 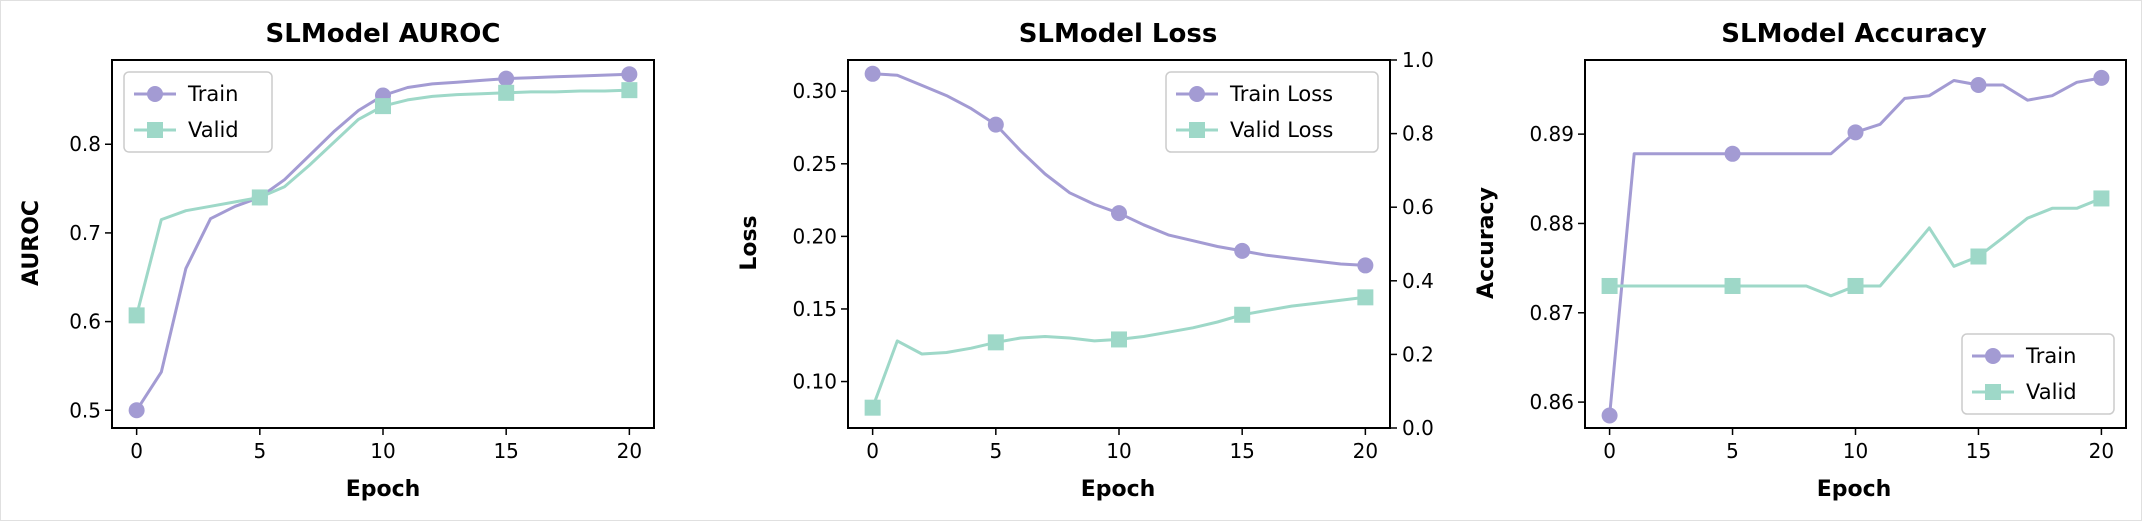 I want to click on y-tick-label: 0.86, so click(x=1551, y=402).